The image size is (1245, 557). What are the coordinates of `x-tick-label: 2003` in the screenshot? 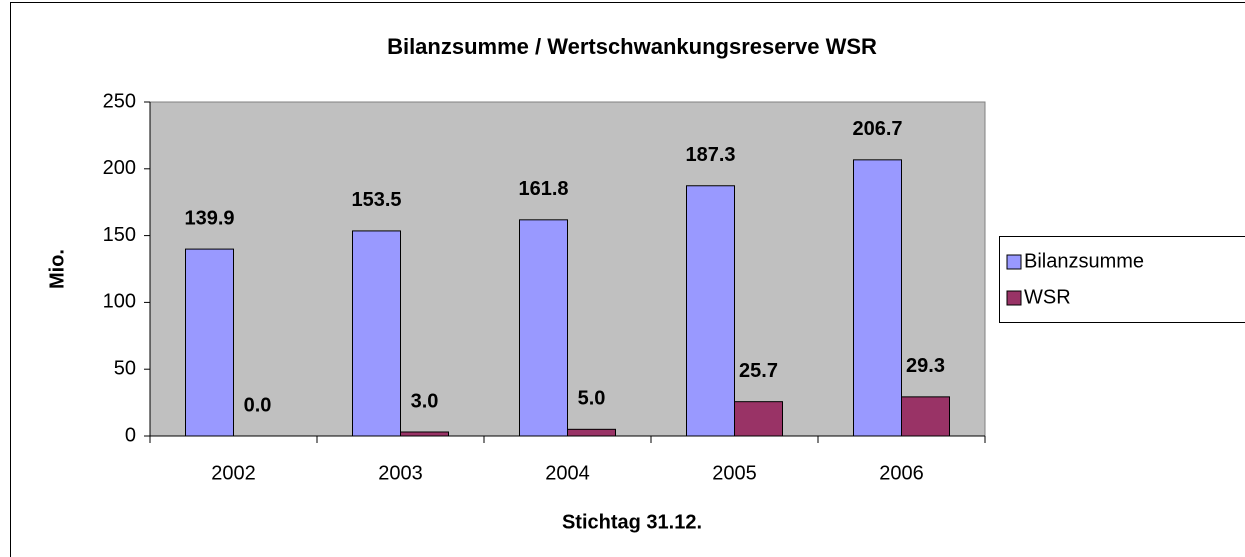 It's located at (400, 473).